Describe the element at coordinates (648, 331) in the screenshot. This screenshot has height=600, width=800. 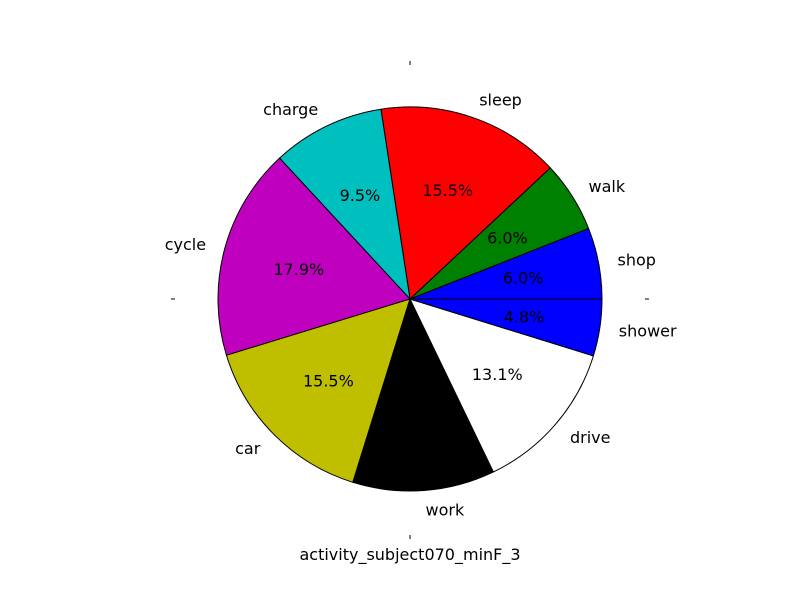
I see `slice-label-shower: shower` at that location.